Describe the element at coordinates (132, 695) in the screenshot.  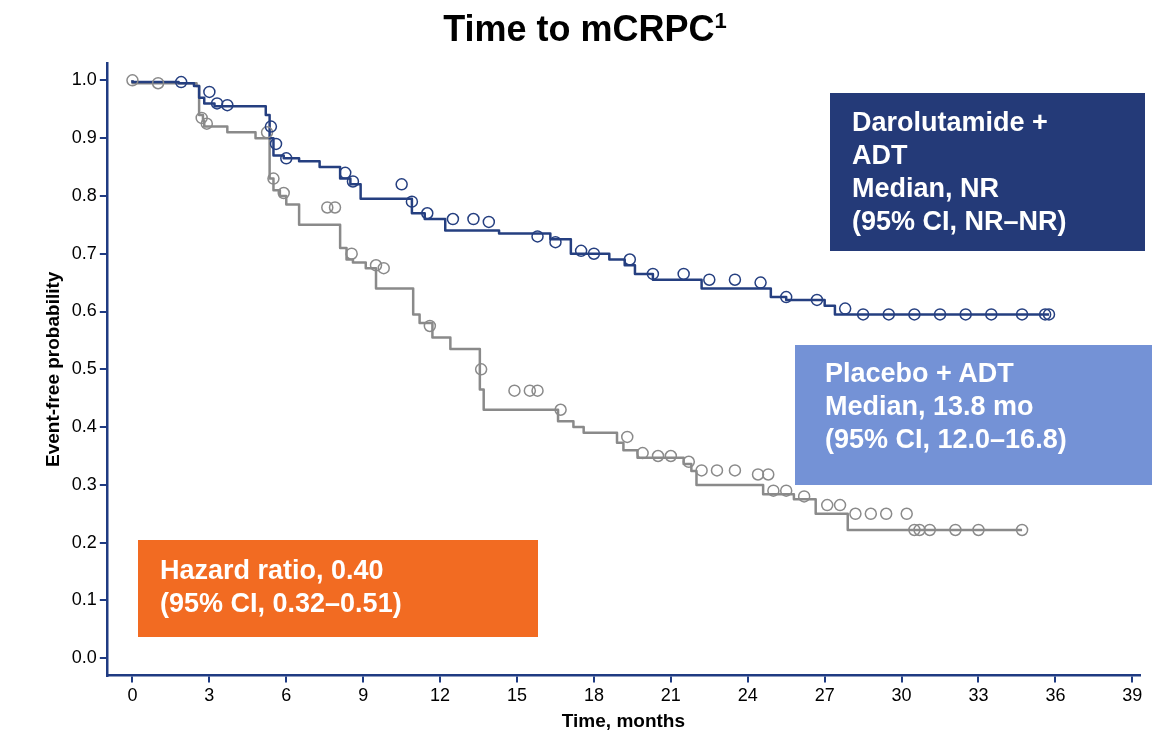
I see `x-tick-label: 0` at that location.